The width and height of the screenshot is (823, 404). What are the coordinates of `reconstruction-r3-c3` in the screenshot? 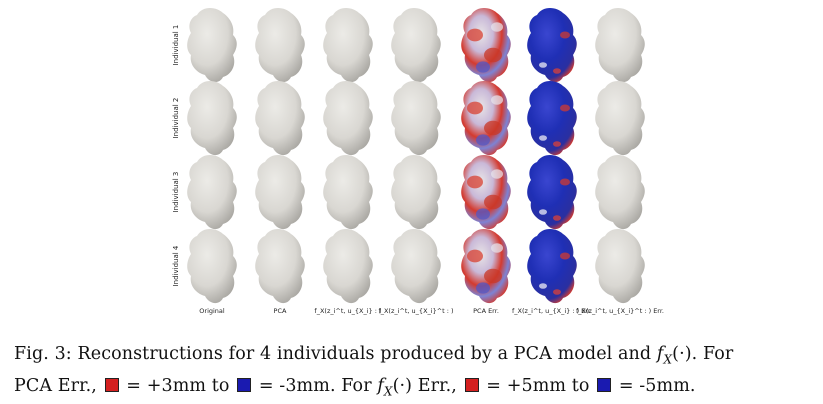 It's located at (348, 192).